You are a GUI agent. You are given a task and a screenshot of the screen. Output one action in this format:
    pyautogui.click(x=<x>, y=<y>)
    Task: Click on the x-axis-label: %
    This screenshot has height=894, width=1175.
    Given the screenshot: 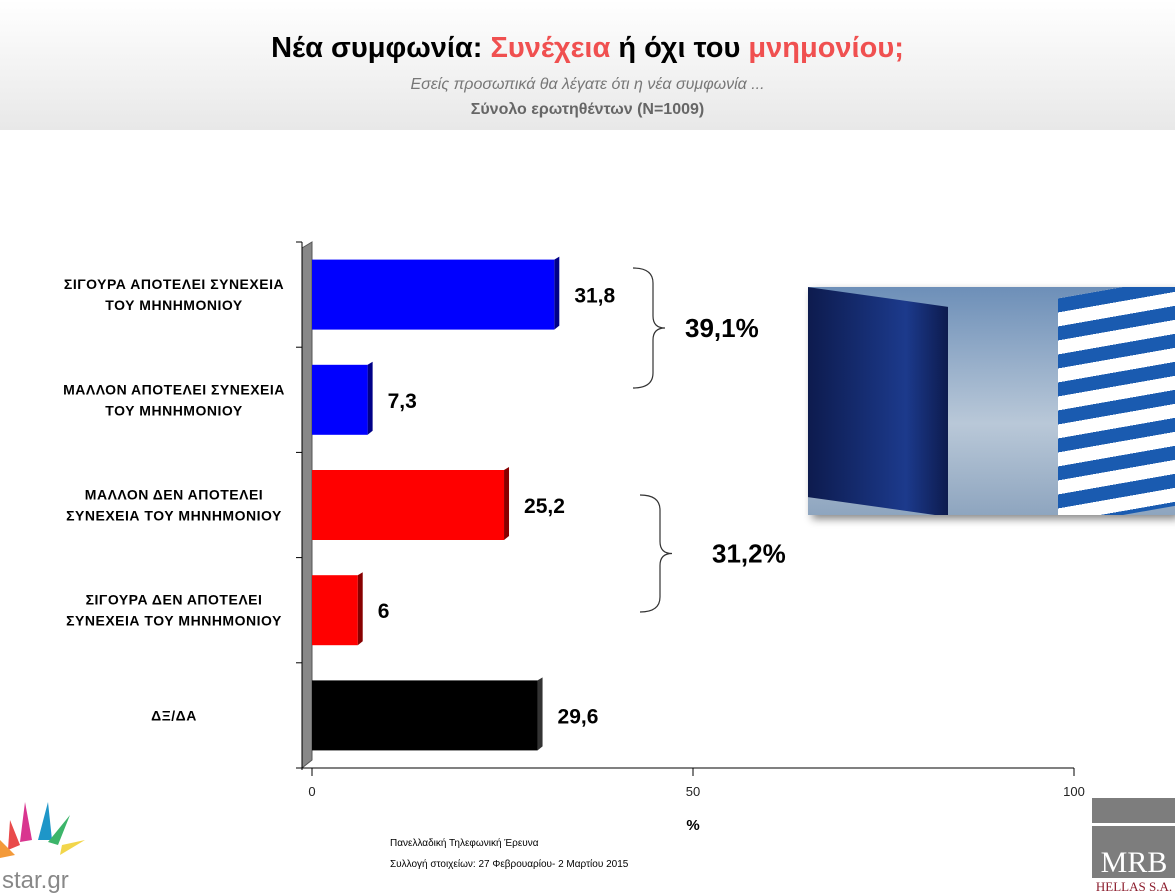 What is the action you would take?
    pyautogui.click(x=692, y=825)
    